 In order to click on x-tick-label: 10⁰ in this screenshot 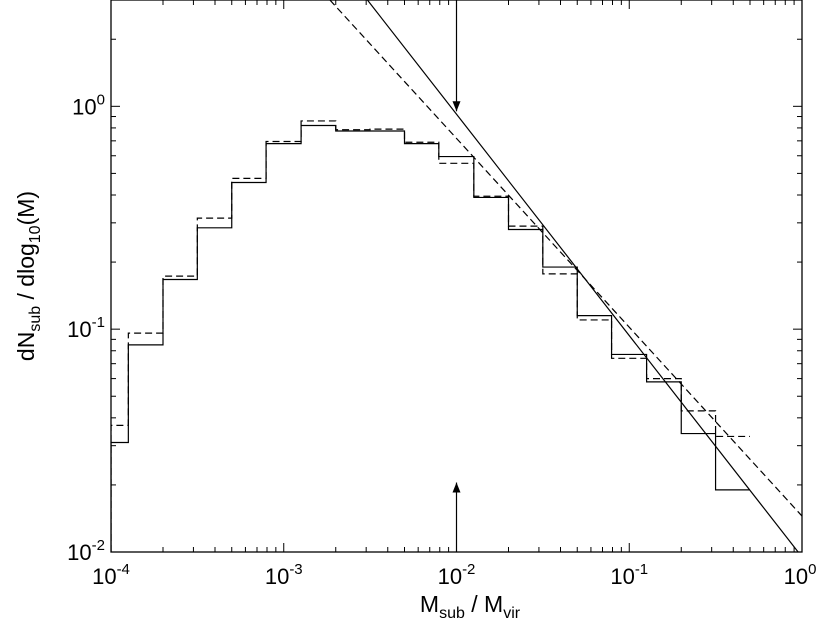, I will do `click(800, 575)`.